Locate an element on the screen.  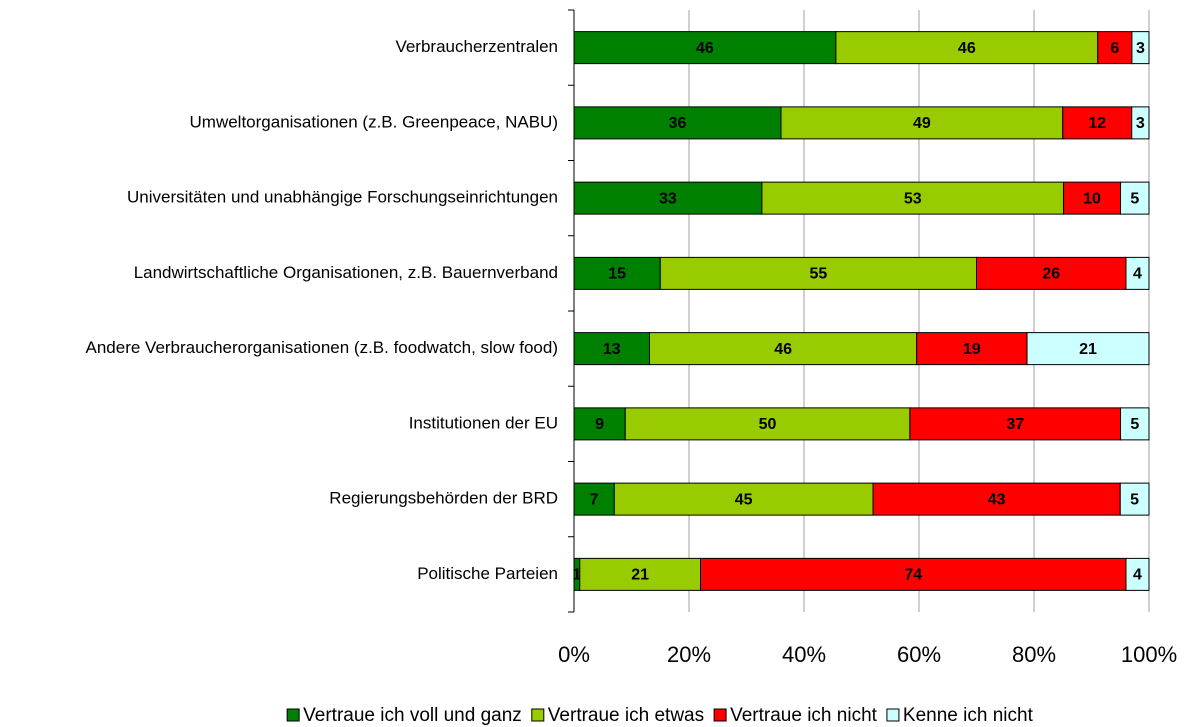
data-label: 74 is located at coordinates (913, 575).